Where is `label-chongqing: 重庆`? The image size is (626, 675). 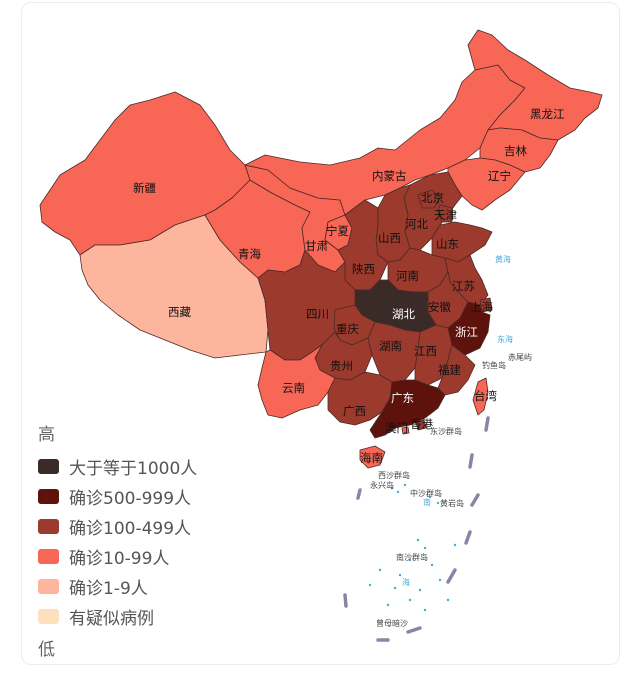
label-chongqing: 重庆 is located at coordinates (347, 329).